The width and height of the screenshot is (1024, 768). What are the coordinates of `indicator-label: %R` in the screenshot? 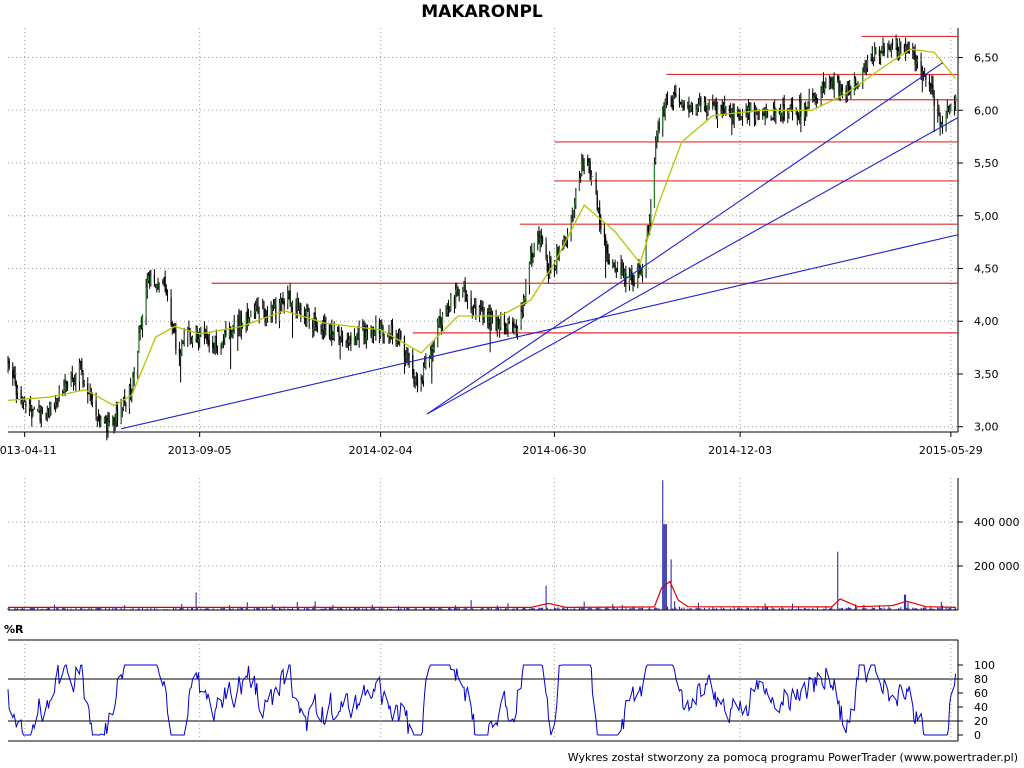 It's located at (14, 629).